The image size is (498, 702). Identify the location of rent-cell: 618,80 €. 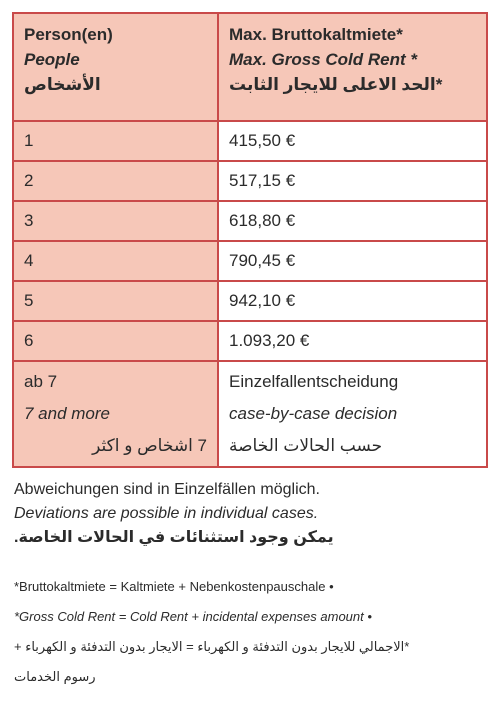
(352, 221).